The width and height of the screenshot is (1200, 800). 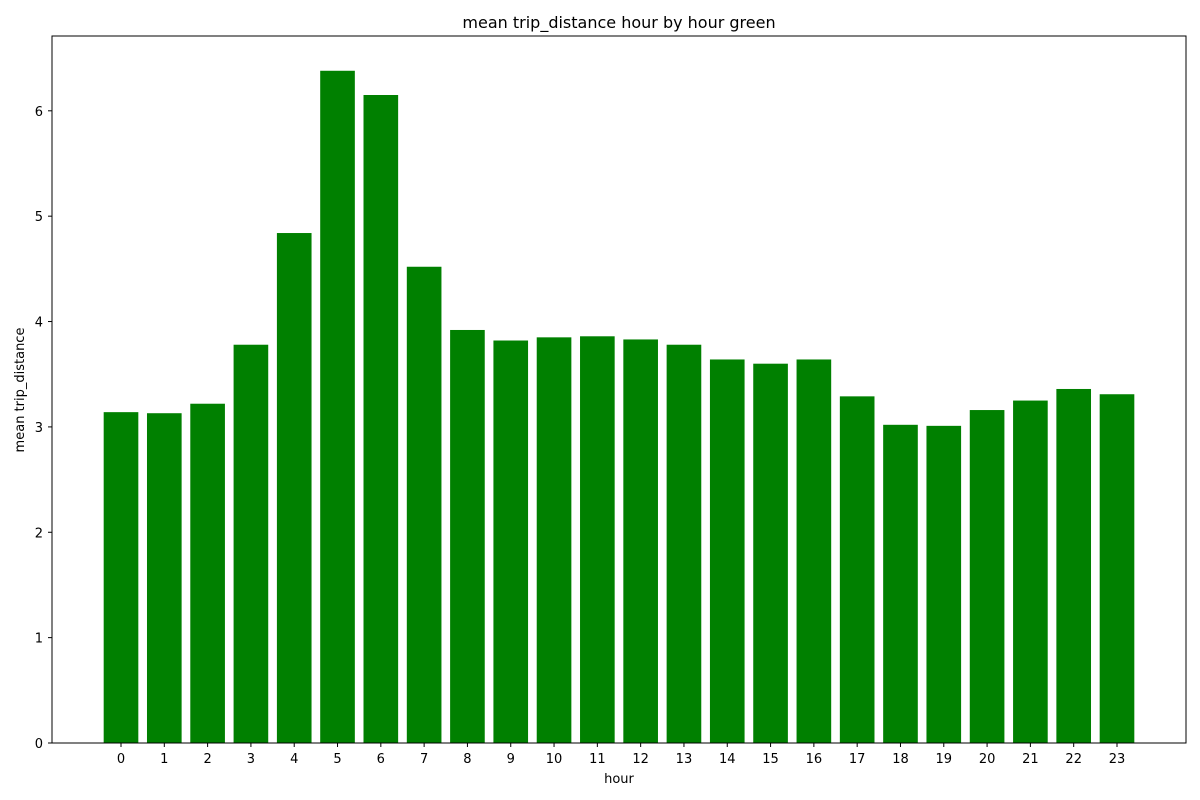 What do you see at coordinates (618, 23) in the screenshot?
I see `chart-title: mean trip_distance hour by hour green` at bounding box center [618, 23].